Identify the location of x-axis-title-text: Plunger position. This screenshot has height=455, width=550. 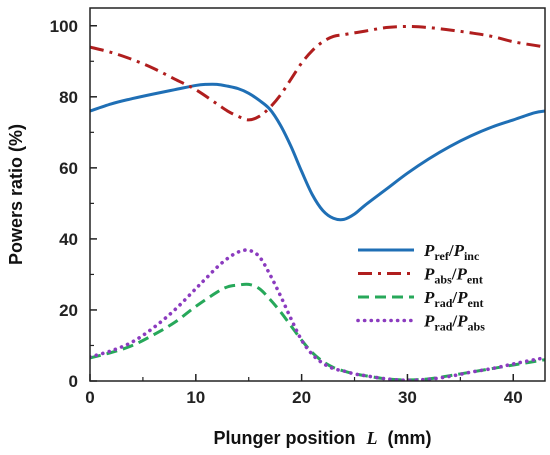
(284, 438).